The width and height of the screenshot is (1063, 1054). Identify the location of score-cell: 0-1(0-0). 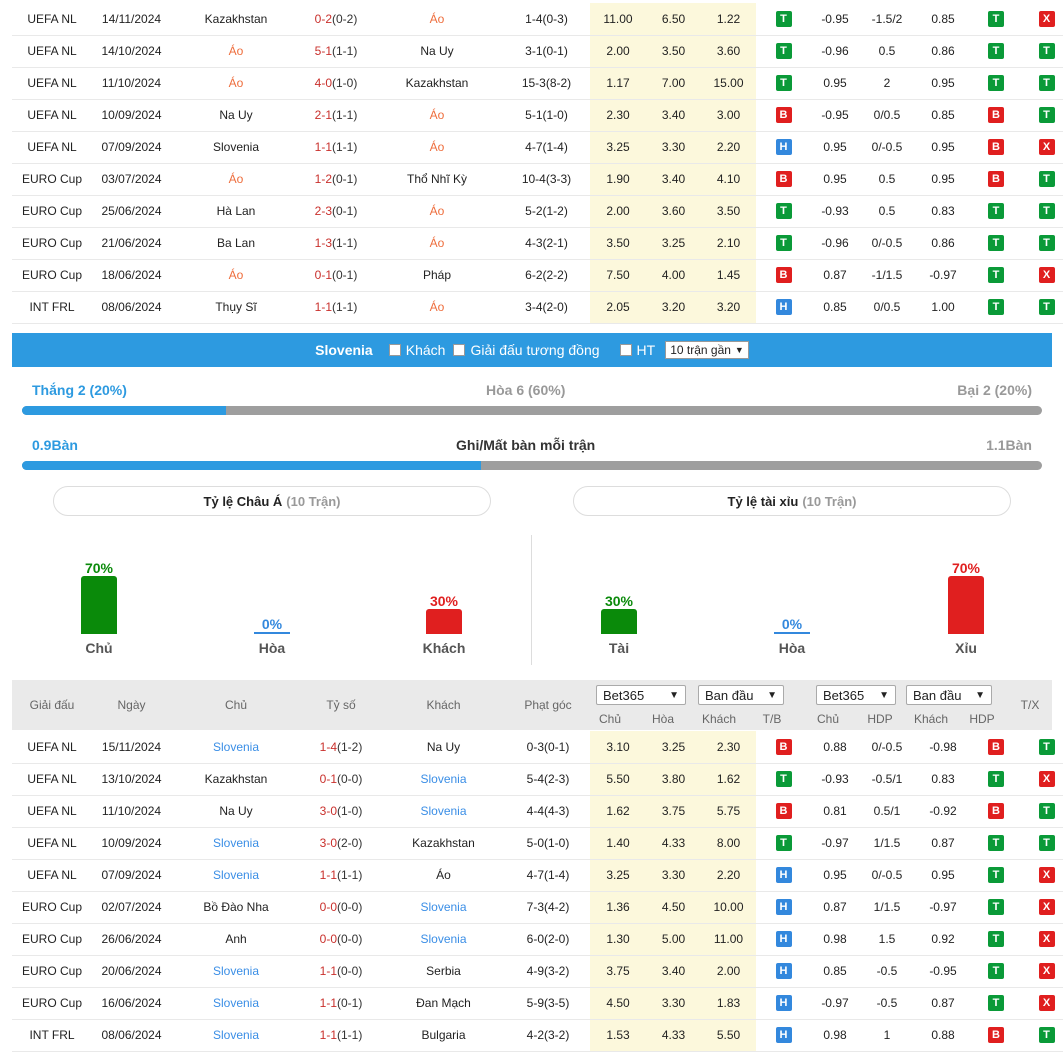
(341, 779).